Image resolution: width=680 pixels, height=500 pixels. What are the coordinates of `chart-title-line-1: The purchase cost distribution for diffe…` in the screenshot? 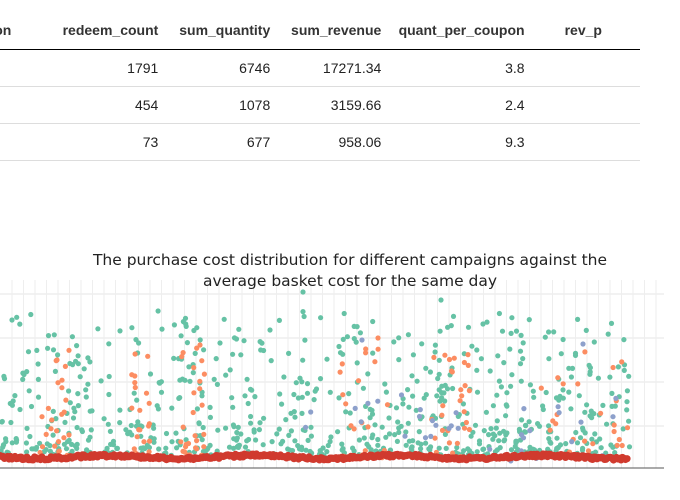 It's located at (350, 260).